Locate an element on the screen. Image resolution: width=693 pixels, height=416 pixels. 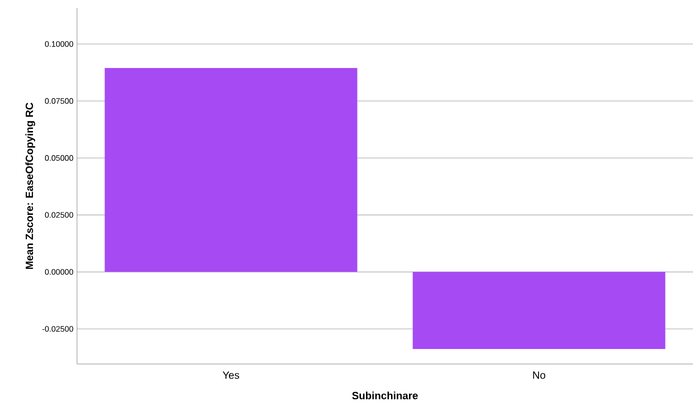
x-axis-title: Subinchinare is located at coordinates (385, 396).